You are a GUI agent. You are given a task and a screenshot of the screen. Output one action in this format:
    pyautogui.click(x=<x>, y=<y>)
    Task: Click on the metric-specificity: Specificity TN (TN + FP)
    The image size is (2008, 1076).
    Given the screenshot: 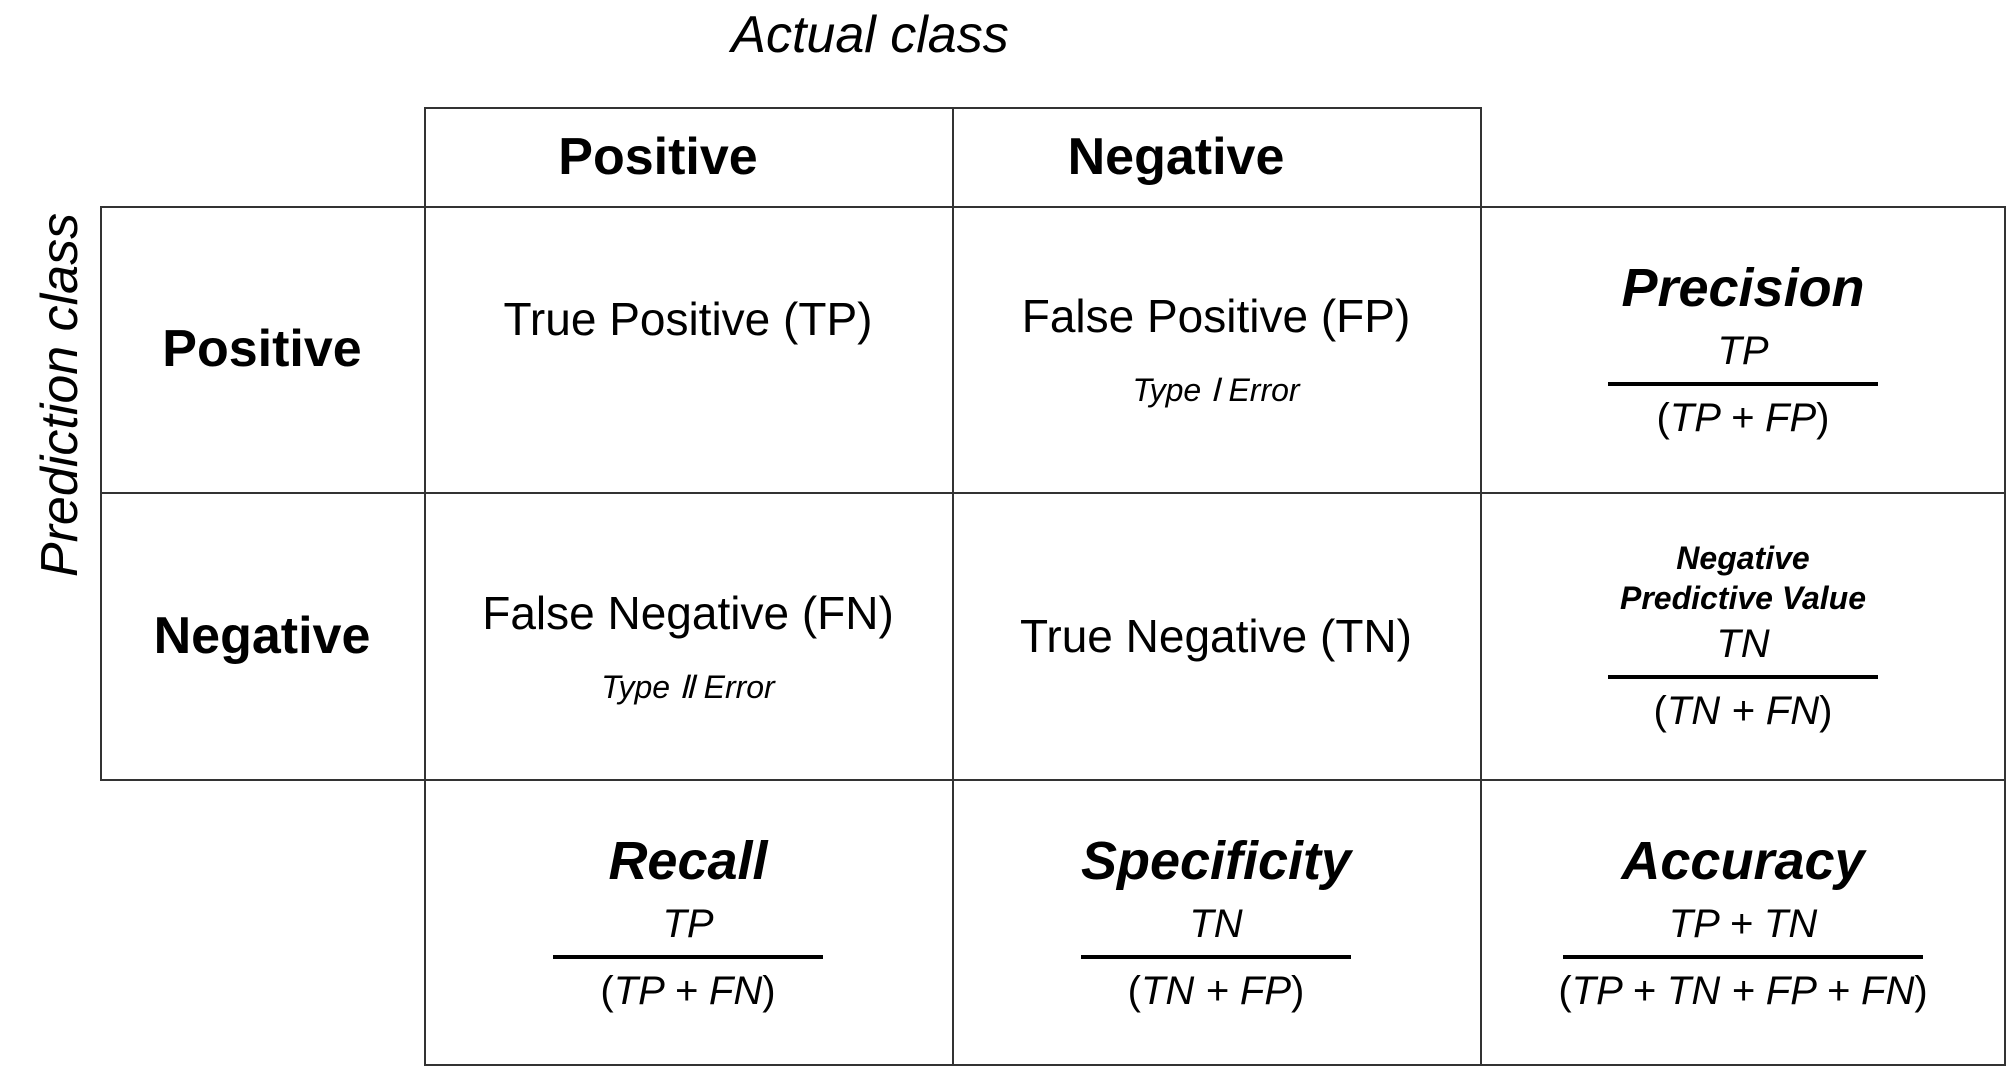 What is the action you would take?
    pyautogui.click(x=1216, y=922)
    